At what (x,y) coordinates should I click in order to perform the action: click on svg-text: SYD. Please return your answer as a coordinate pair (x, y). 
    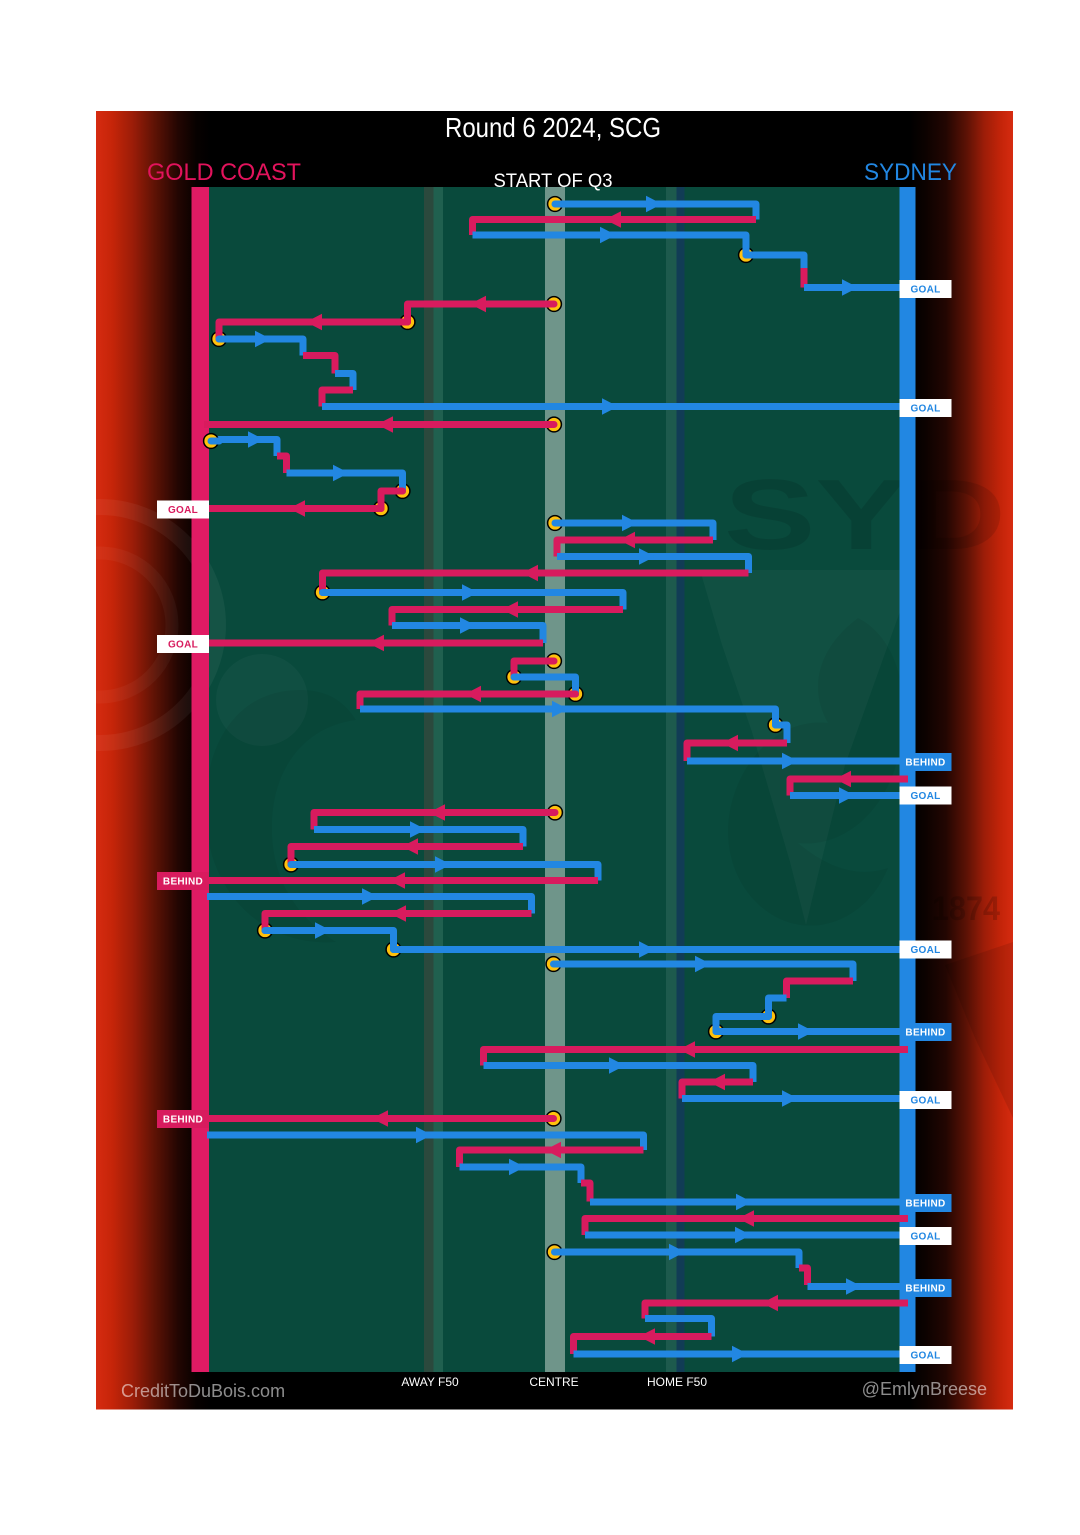
    Looking at the image, I should click on (865, 515).